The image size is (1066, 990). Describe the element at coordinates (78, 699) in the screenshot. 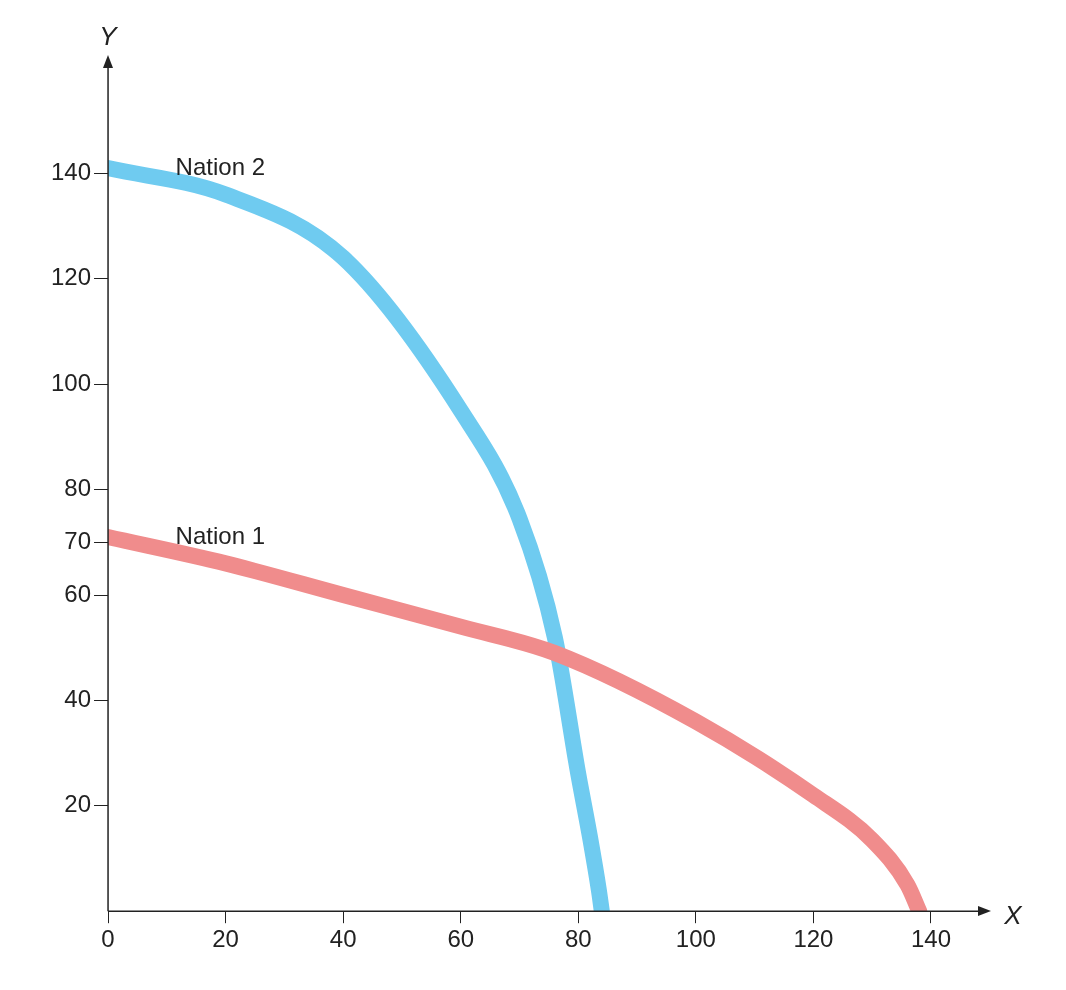

I see `y-tick-label: 40` at that location.